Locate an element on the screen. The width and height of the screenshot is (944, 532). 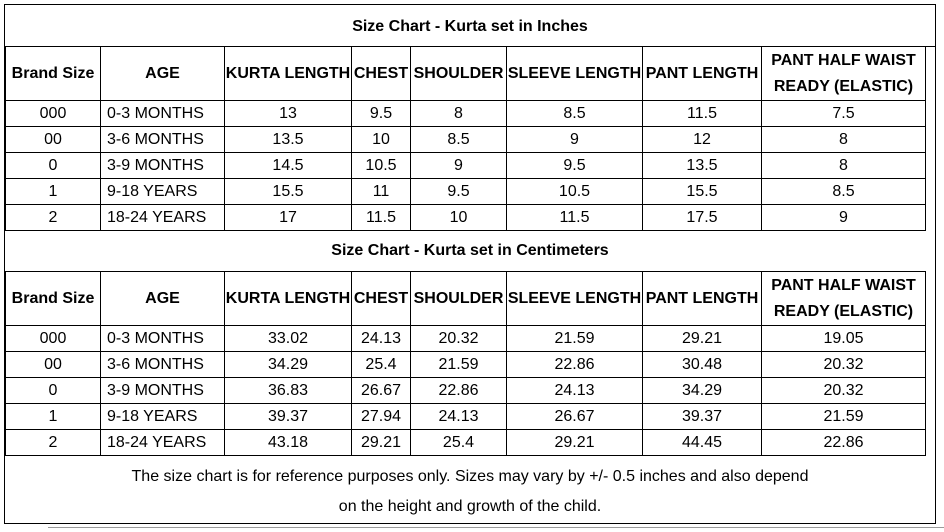
table-row: 0 3-9 MONTHS 14.5 10.5 9 9.5 13.5 8 is located at coordinates (465, 165).